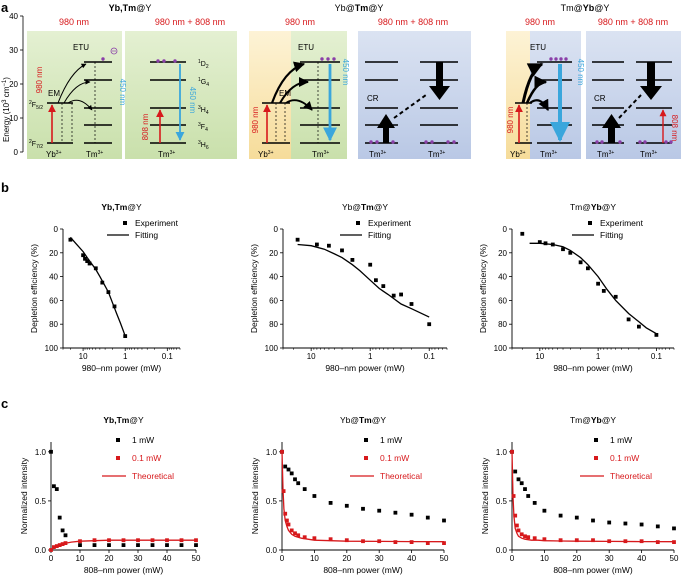  Describe the element at coordinates (143, 440) in the screenshot. I see `legend-label: 1 mW` at that location.